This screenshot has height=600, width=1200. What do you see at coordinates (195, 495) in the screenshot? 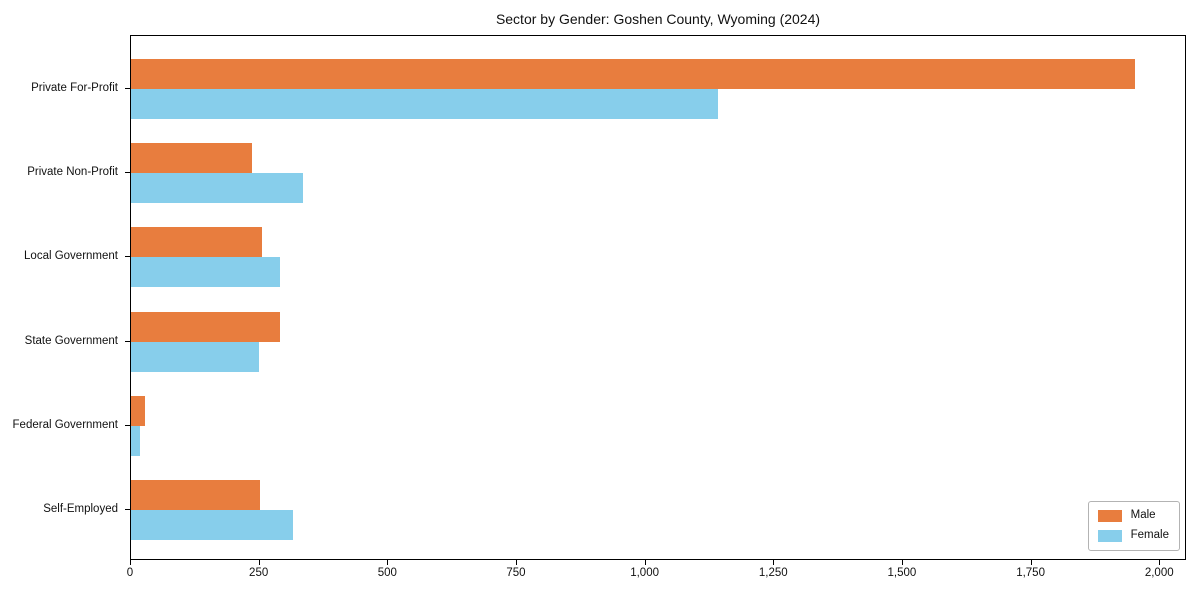
I see `bar-male-self-employed` at bounding box center [195, 495].